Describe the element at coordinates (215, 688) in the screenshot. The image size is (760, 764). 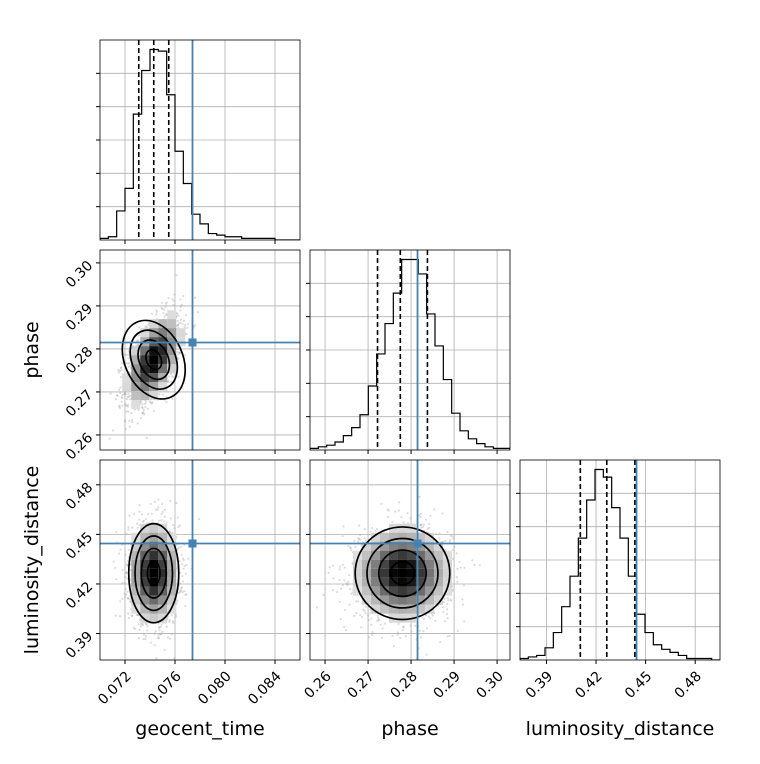
I see `x-tick-label: 0.080` at that location.